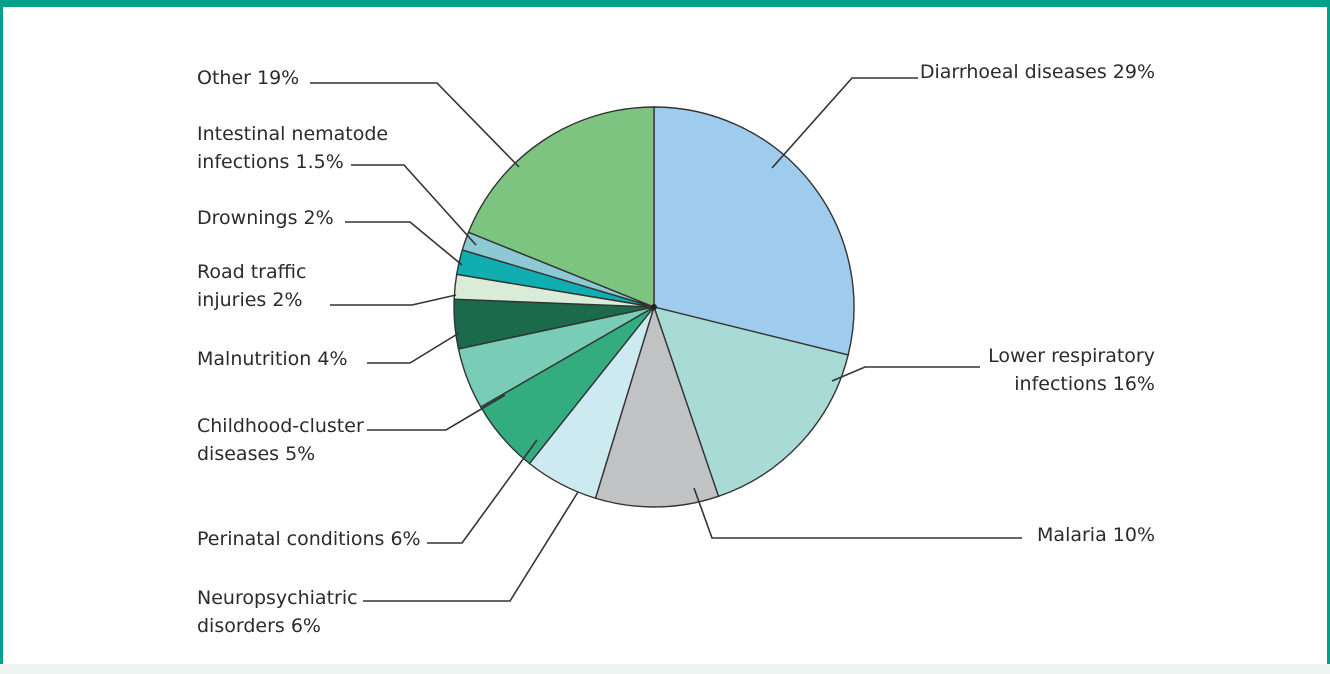  What do you see at coordinates (1096, 535) in the screenshot?
I see `slice-label-2-line-0: Malaria 10%` at bounding box center [1096, 535].